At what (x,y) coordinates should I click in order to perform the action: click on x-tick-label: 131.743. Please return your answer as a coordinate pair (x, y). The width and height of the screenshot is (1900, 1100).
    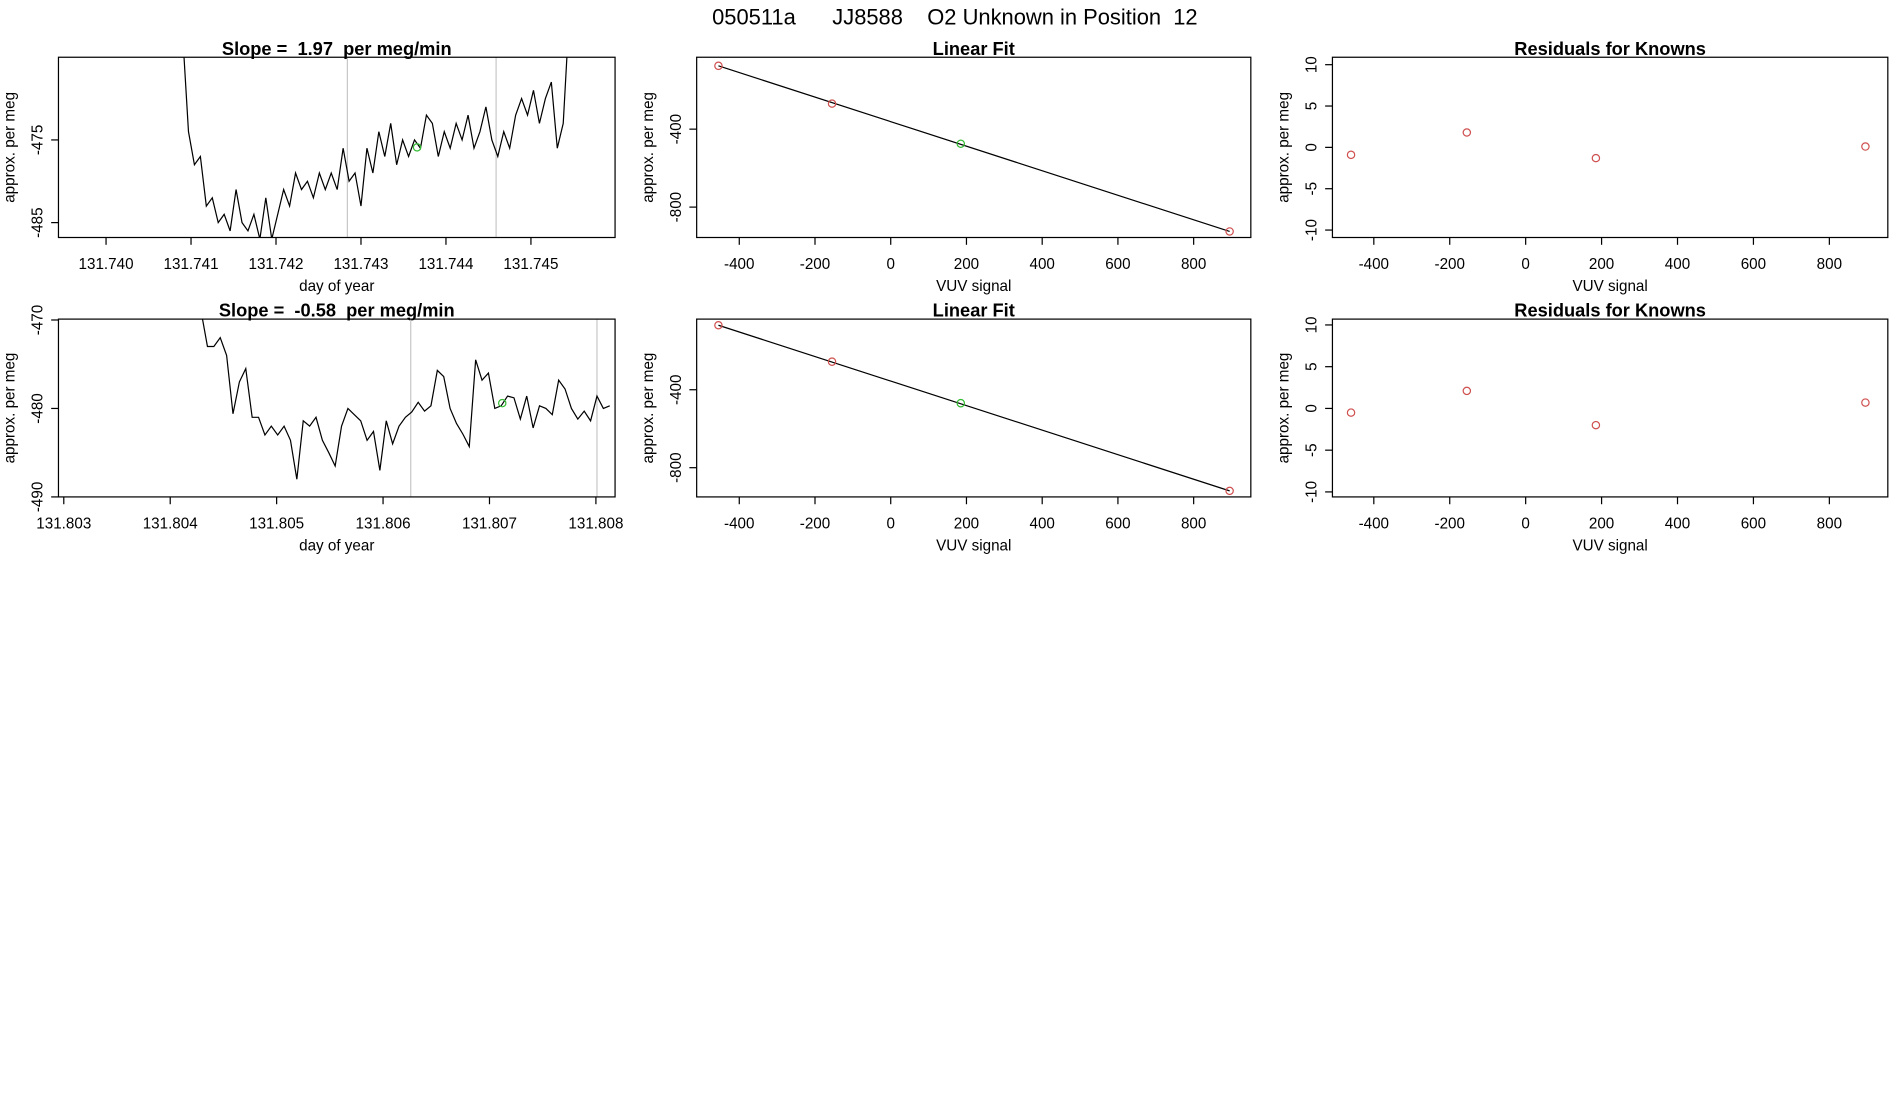
    Looking at the image, I should click on (360, 264).